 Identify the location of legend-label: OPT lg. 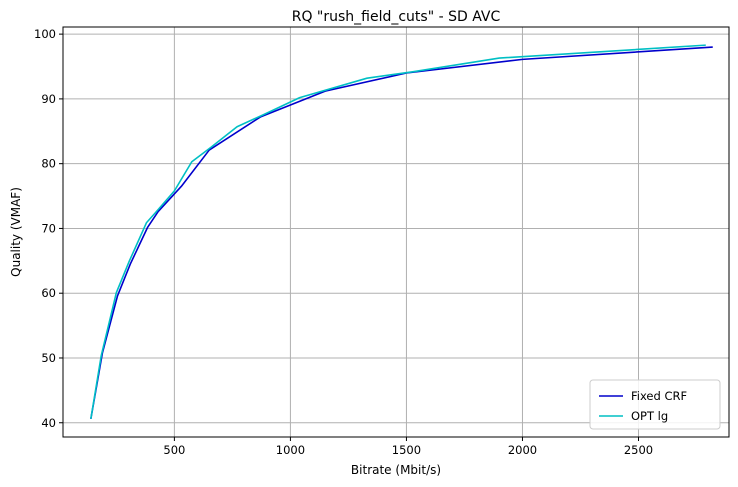
(649, 416).